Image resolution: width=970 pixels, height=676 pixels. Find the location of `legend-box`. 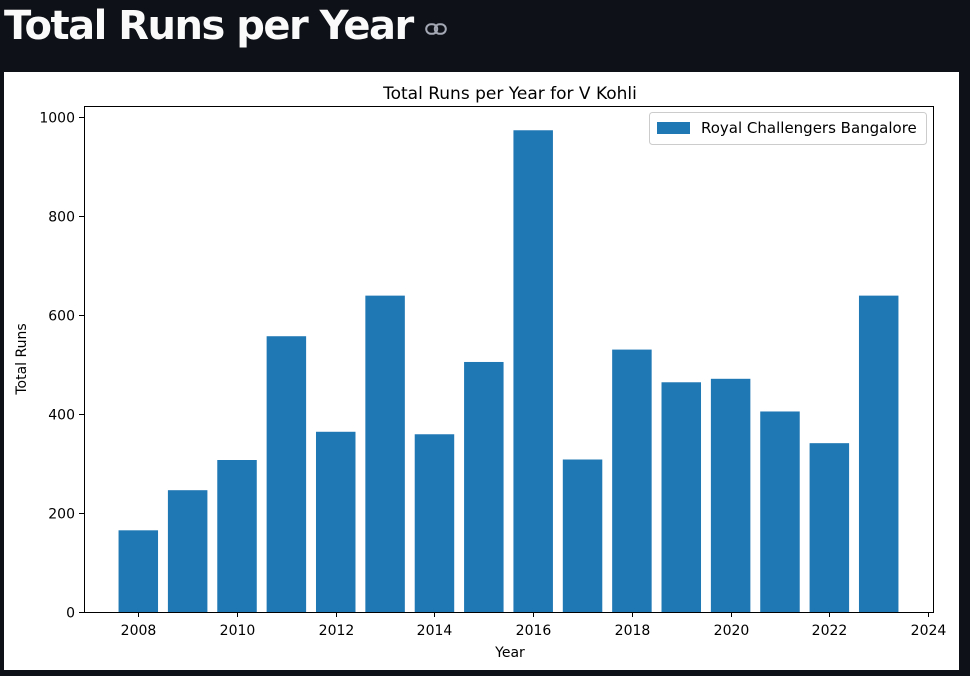

legend-box is located at coordinates (788, 128).